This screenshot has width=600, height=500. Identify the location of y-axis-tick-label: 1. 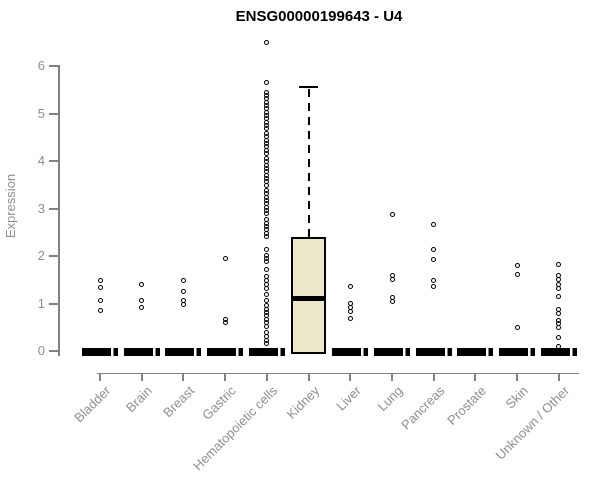
(41, 303).